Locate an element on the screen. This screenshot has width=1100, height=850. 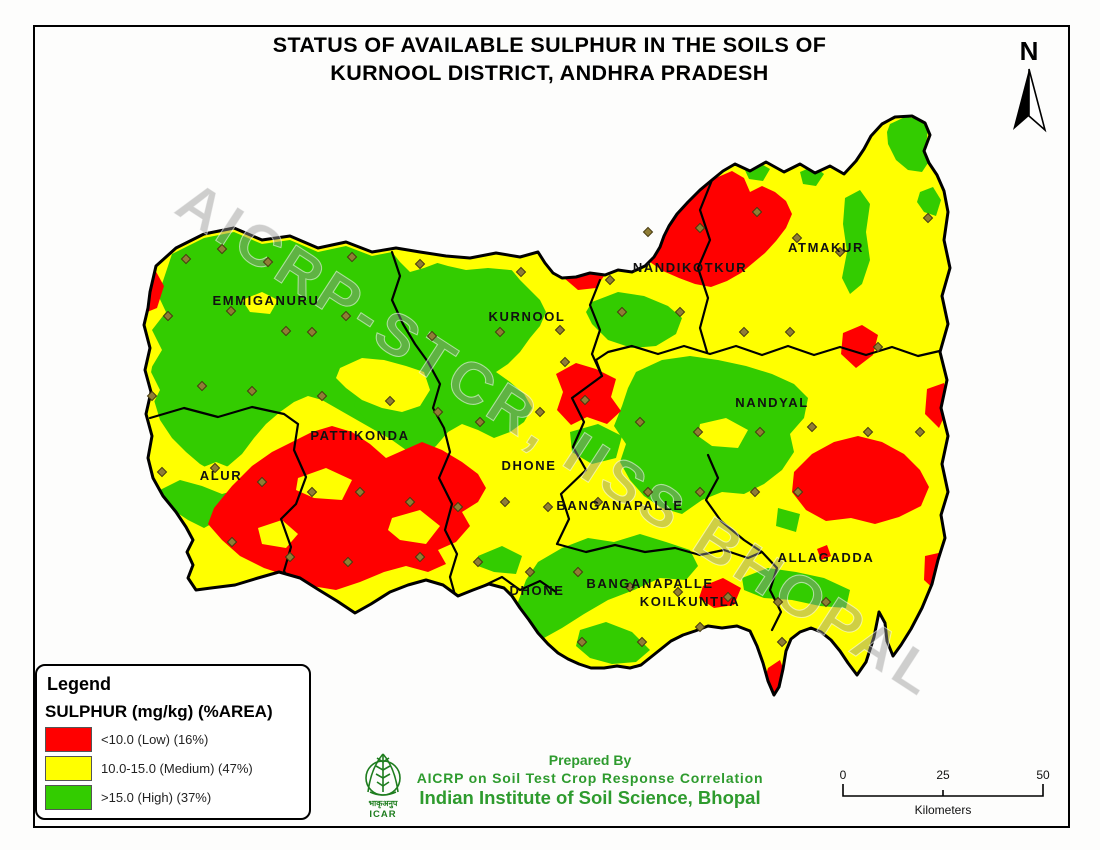
scale-tick-25: 25 is located at coordinates (943, 775).